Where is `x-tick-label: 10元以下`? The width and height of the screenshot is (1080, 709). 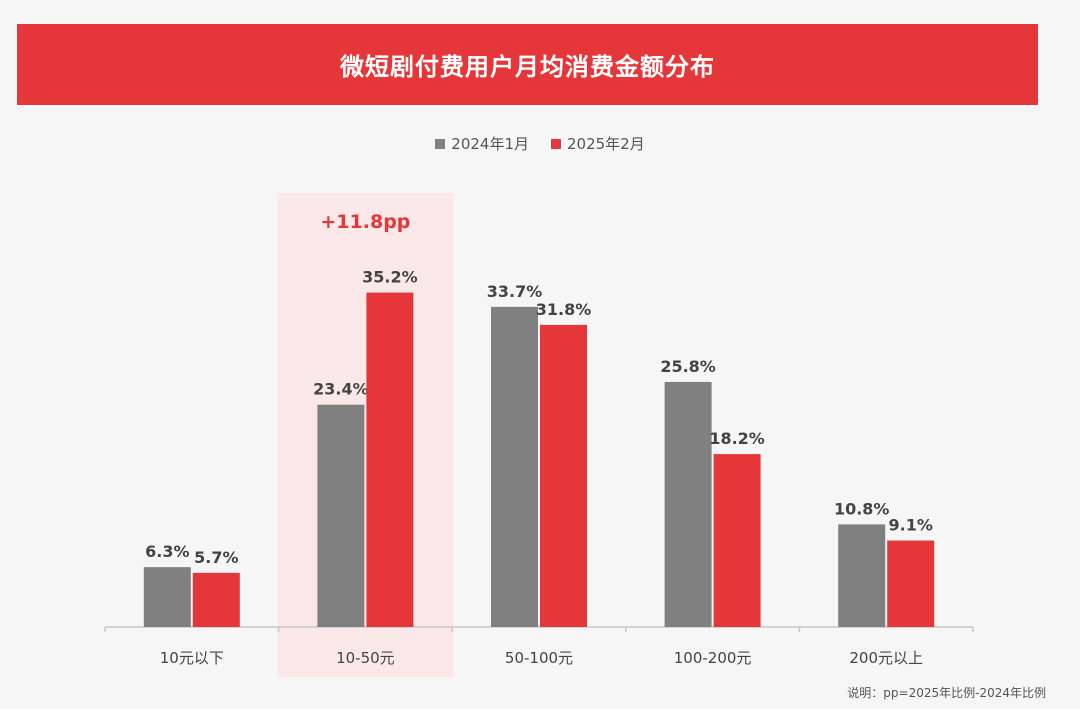 x-tick-label: 10元以下 is located at coordinates (192, 658).